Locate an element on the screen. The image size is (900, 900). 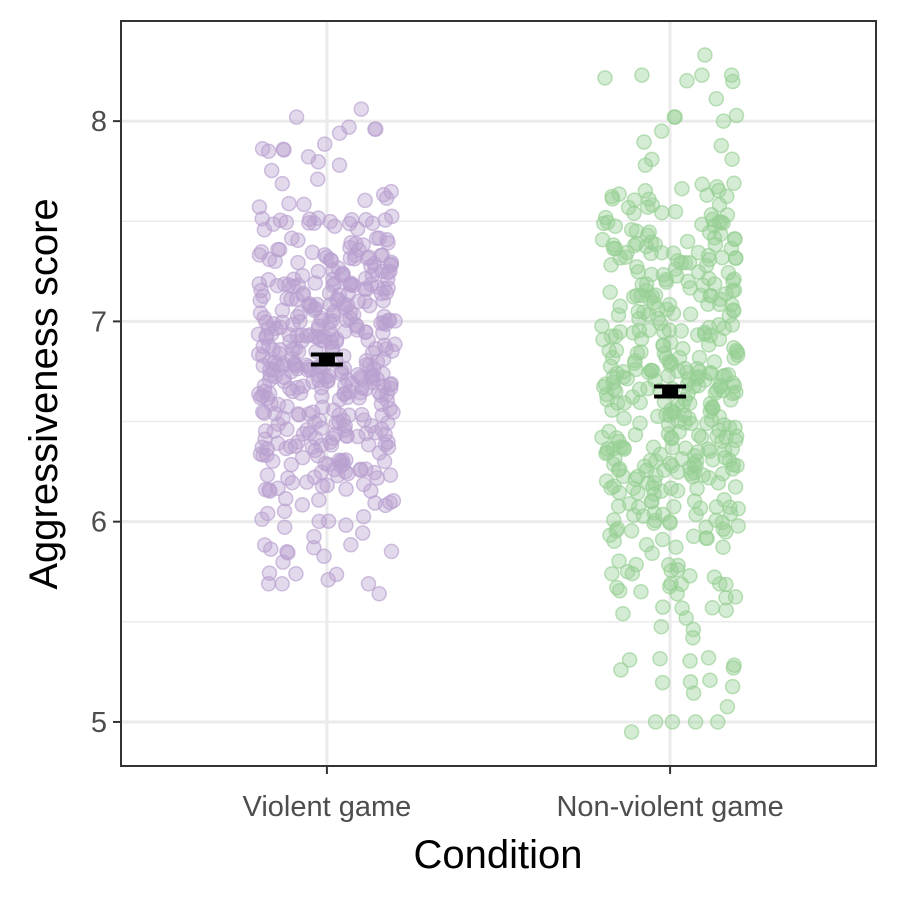
y-tick-label: 7 is located at coordinates (99, 322).